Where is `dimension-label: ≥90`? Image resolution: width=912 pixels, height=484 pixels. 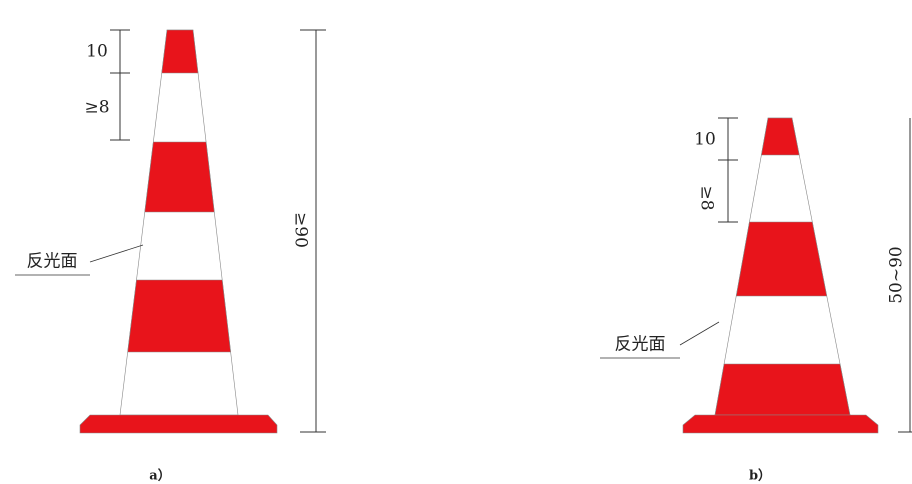 dimension-label: ≥90 is located at coordinates (301, 230).